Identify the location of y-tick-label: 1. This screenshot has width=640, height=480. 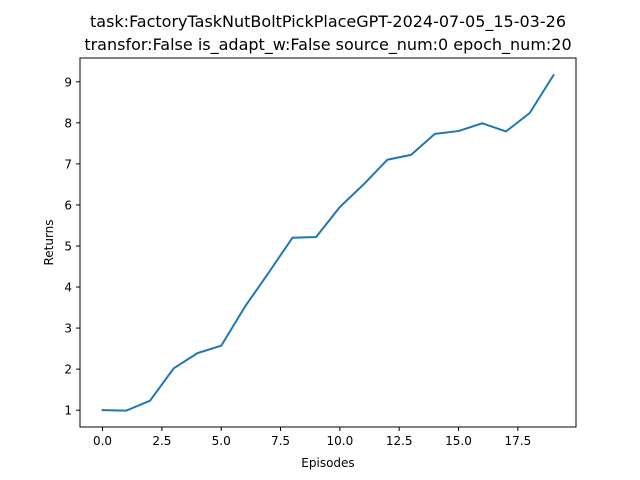
(68, 411).